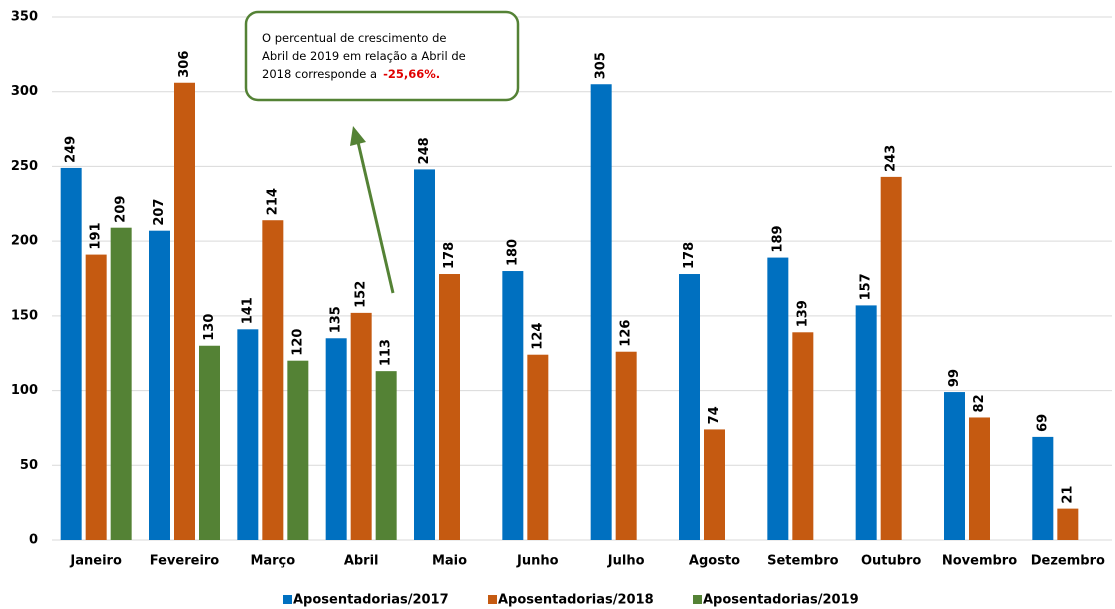 The image size is (1115, 609). I want to click on x-tick-label: Agosto, so click(714, 561).